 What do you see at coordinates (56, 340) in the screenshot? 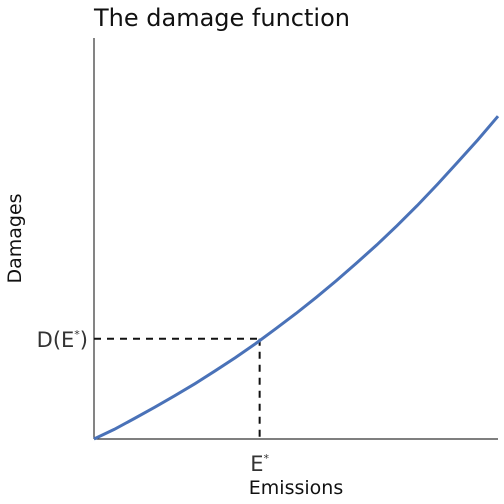
I see `y-tick-prefix: D(E` at bounding box center [56, 340].